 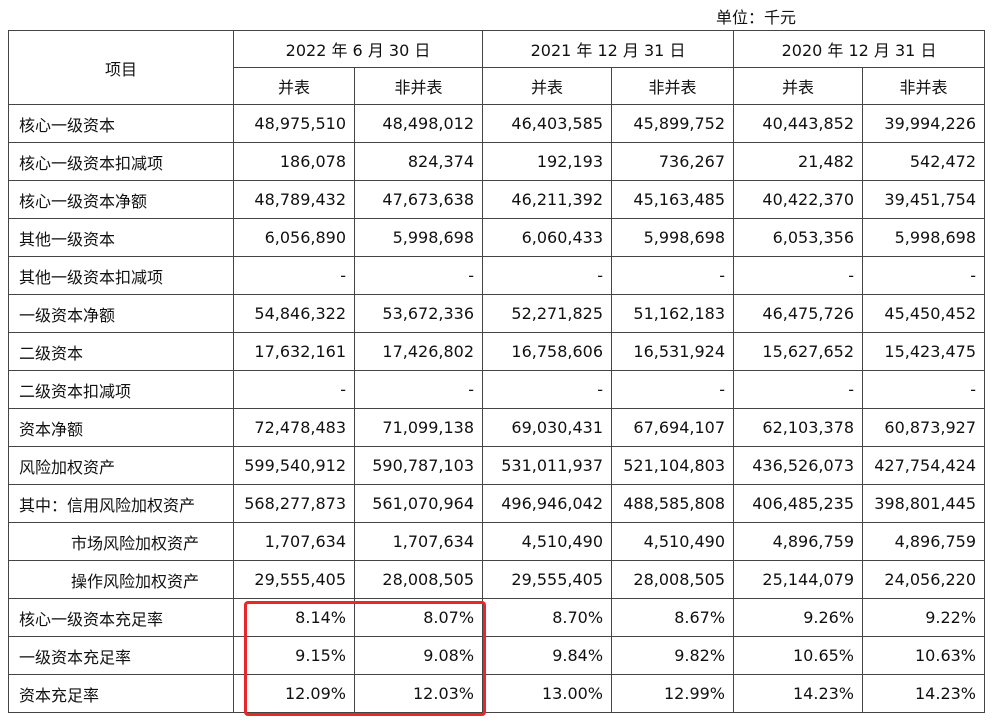 I want to click on table-cell: 568,277,873, so click(x=294, y=503).